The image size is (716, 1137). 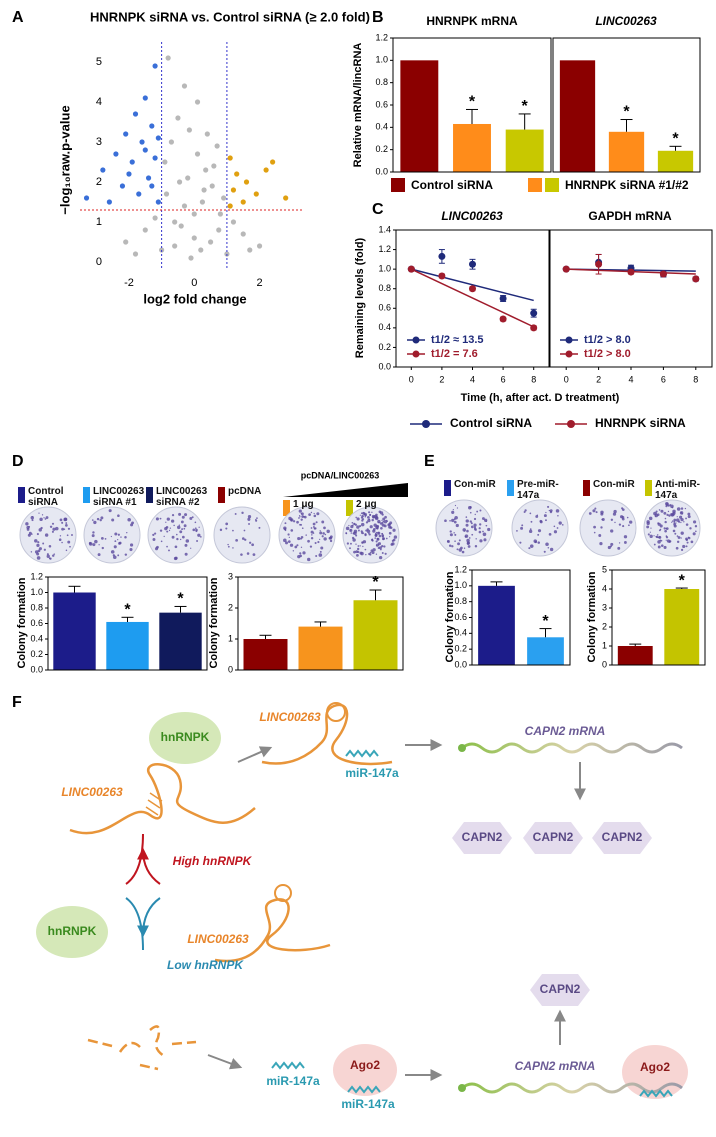 I want to click on legend-label: HNRNPK siRNA #1/#2, so click(x=627, y=185).